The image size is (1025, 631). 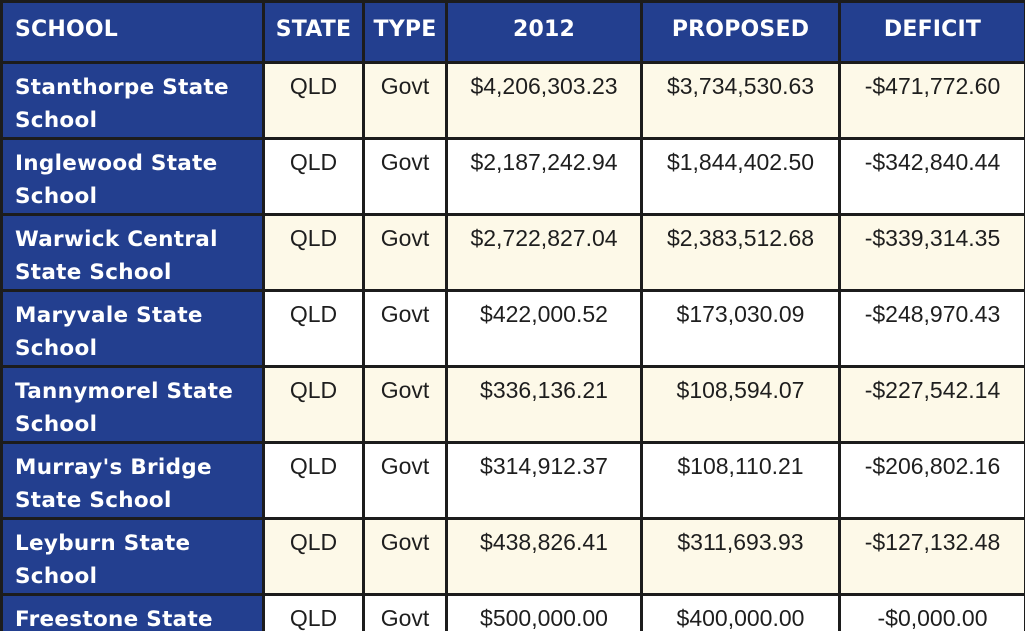 I want to click on proposed-cell: $3,734,530.63, so click(x=740, y=100).